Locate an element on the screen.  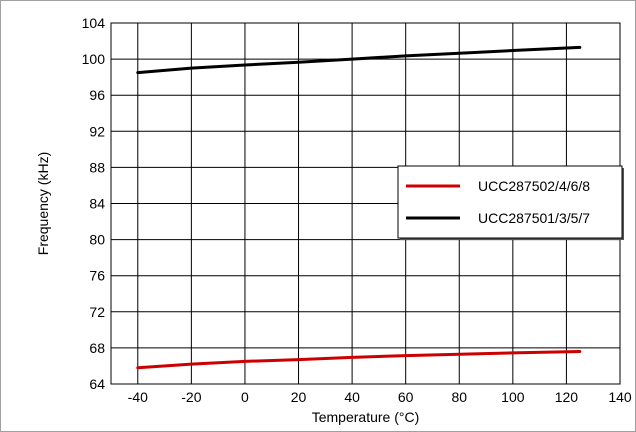
x-tick-label: 100 is located at coordinates (513, 397).